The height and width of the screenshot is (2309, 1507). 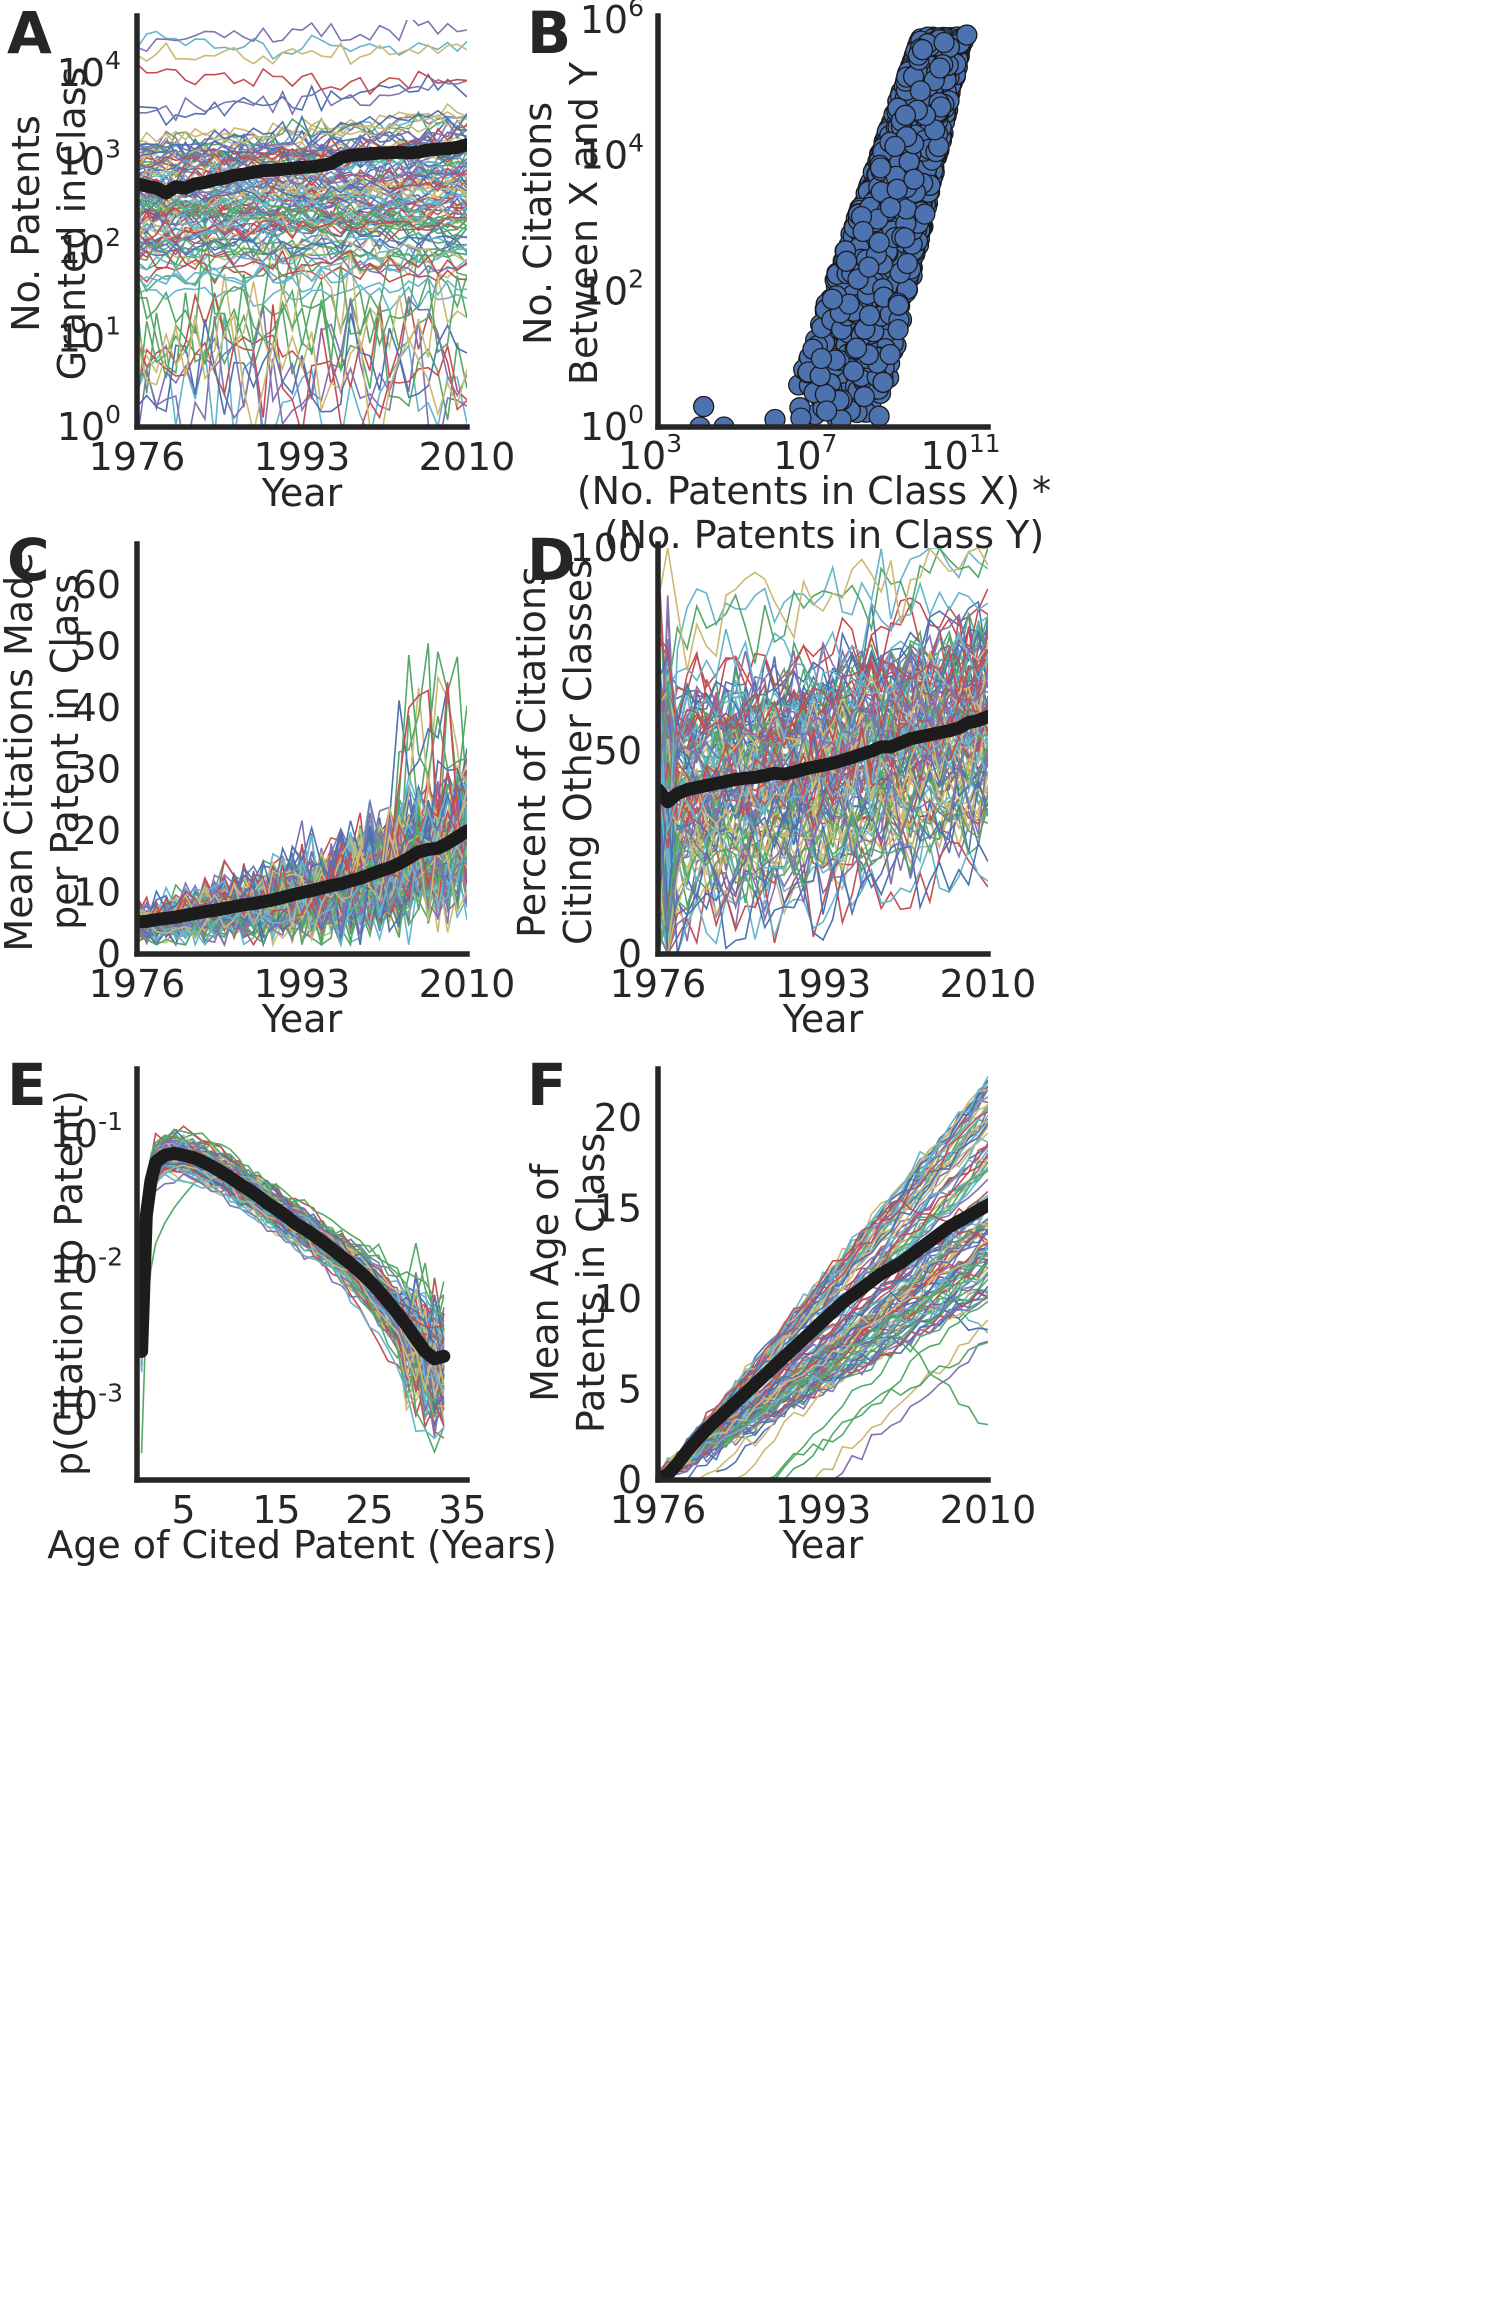 What do you see at coordinates (276, 1510) in the screenshot?
I see `x-tick-label: 15` at bounding box center [276, 1510].